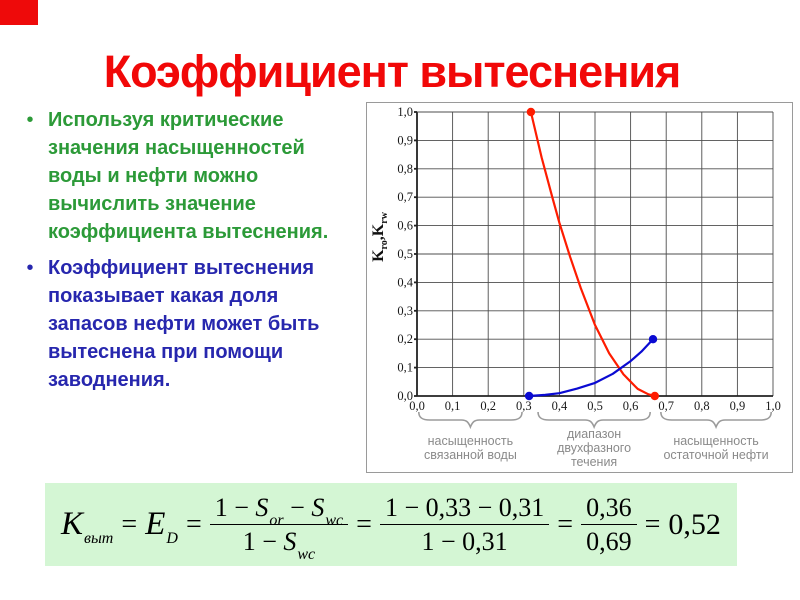 The width and height of the screenshot is (800, 600). Describe the element at coordinates (464, 541) in the screenshot. I see `fraction-denominator: 1 − 0,31` at that location.